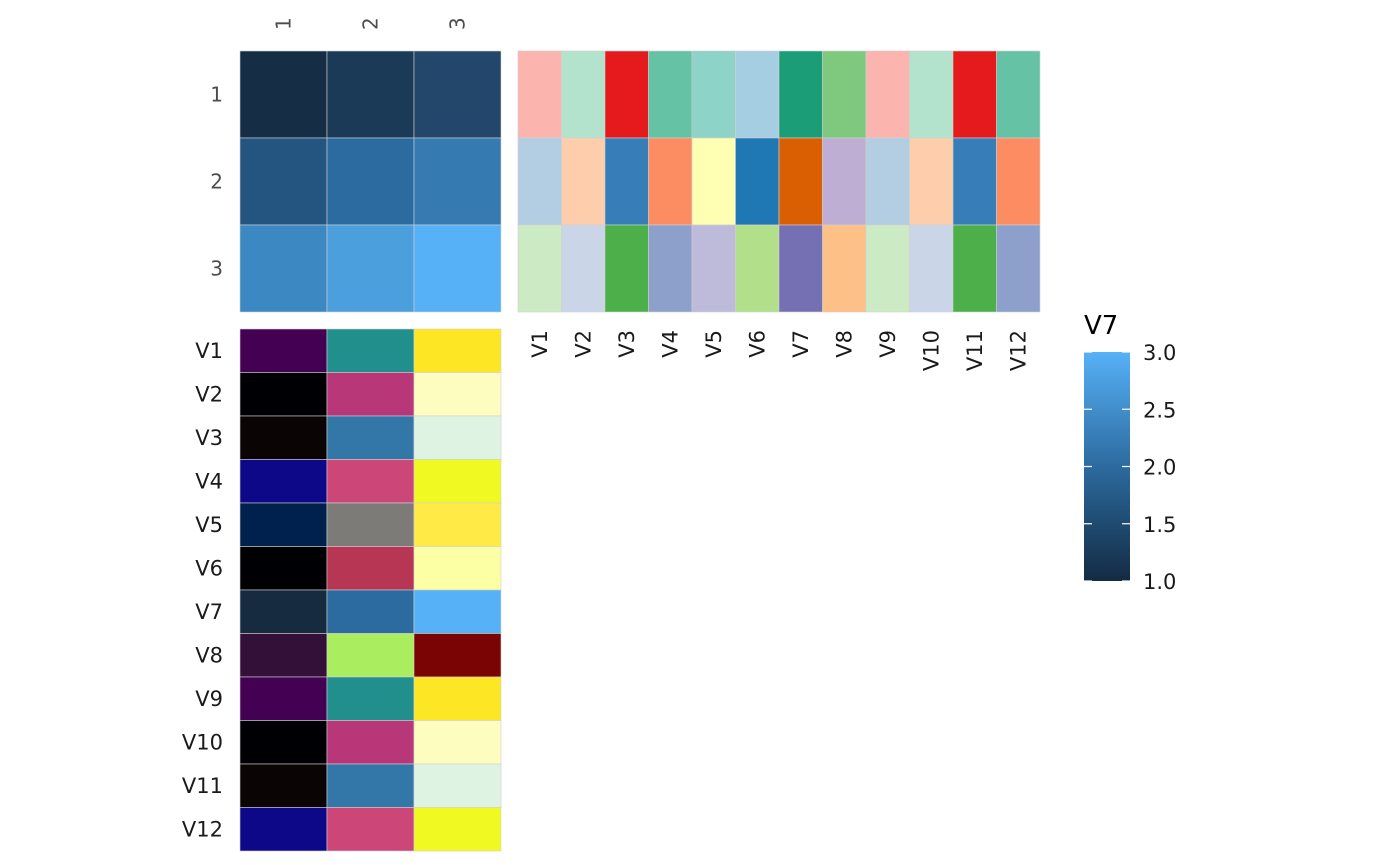  What do you see at coordinates (216, 95) in the screenshot?
I see `row-tick-label: 1` at bounding box center [216, 95].